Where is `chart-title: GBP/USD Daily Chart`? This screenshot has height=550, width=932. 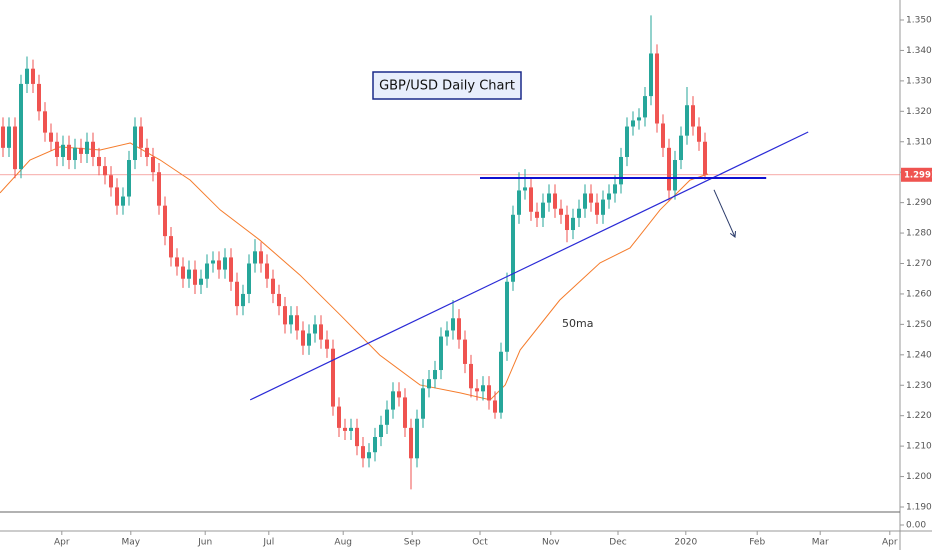 chart-title: GBP/USD Daily Chart is located at coordinates (447, 86).